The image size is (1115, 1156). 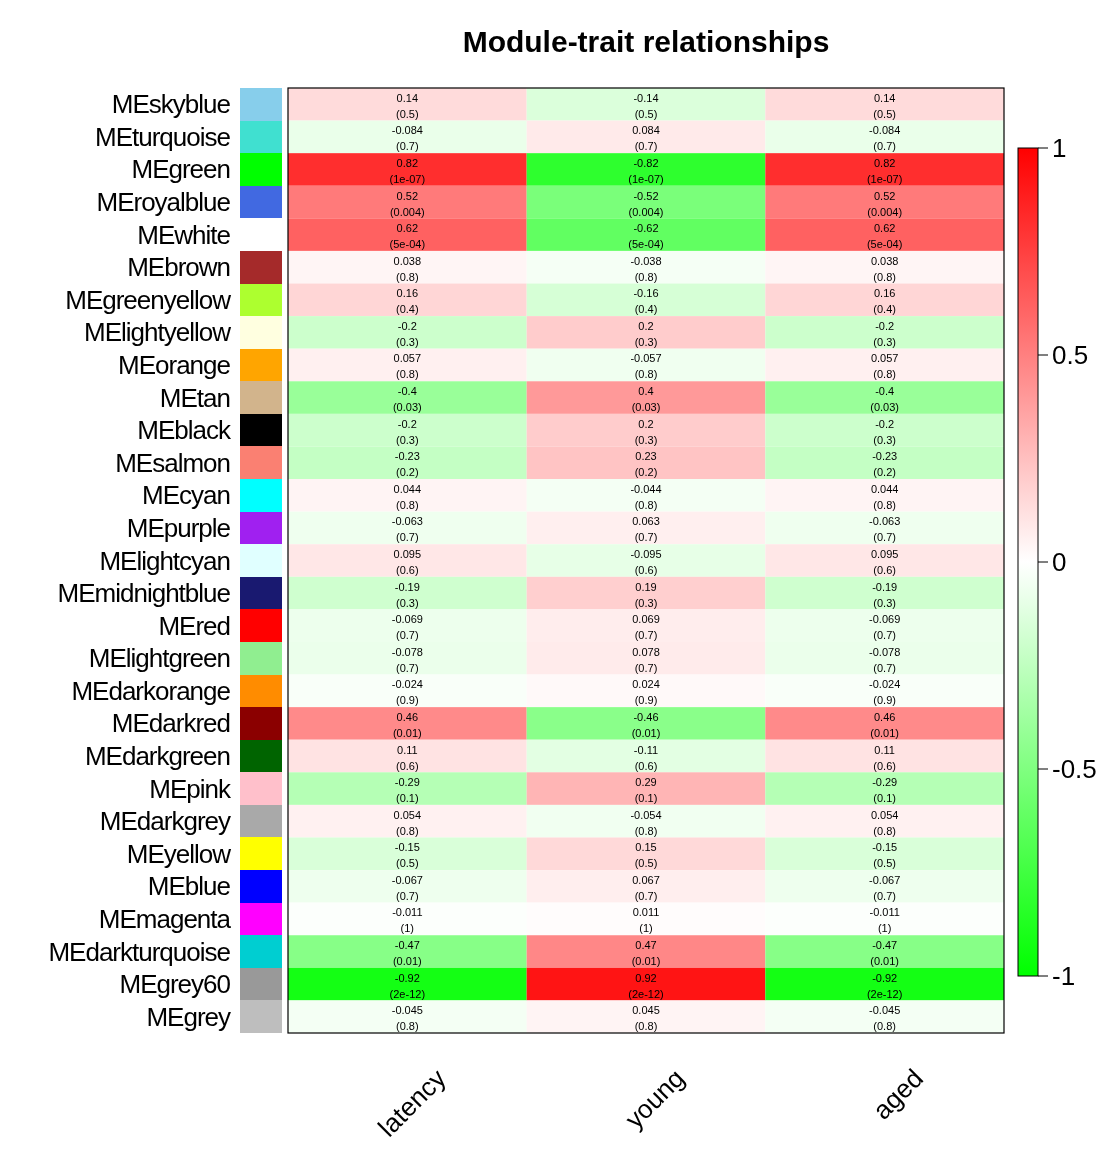 I want to click on data-label: -0.46 (0.01), so click(x=646, y=724).